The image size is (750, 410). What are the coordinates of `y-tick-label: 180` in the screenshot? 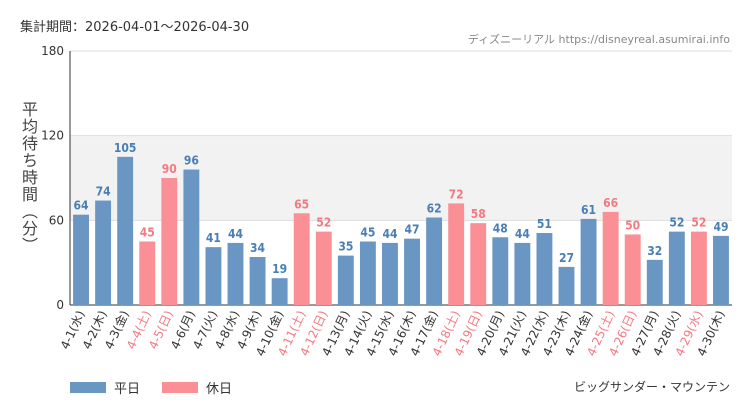 It's located at (52, 51).